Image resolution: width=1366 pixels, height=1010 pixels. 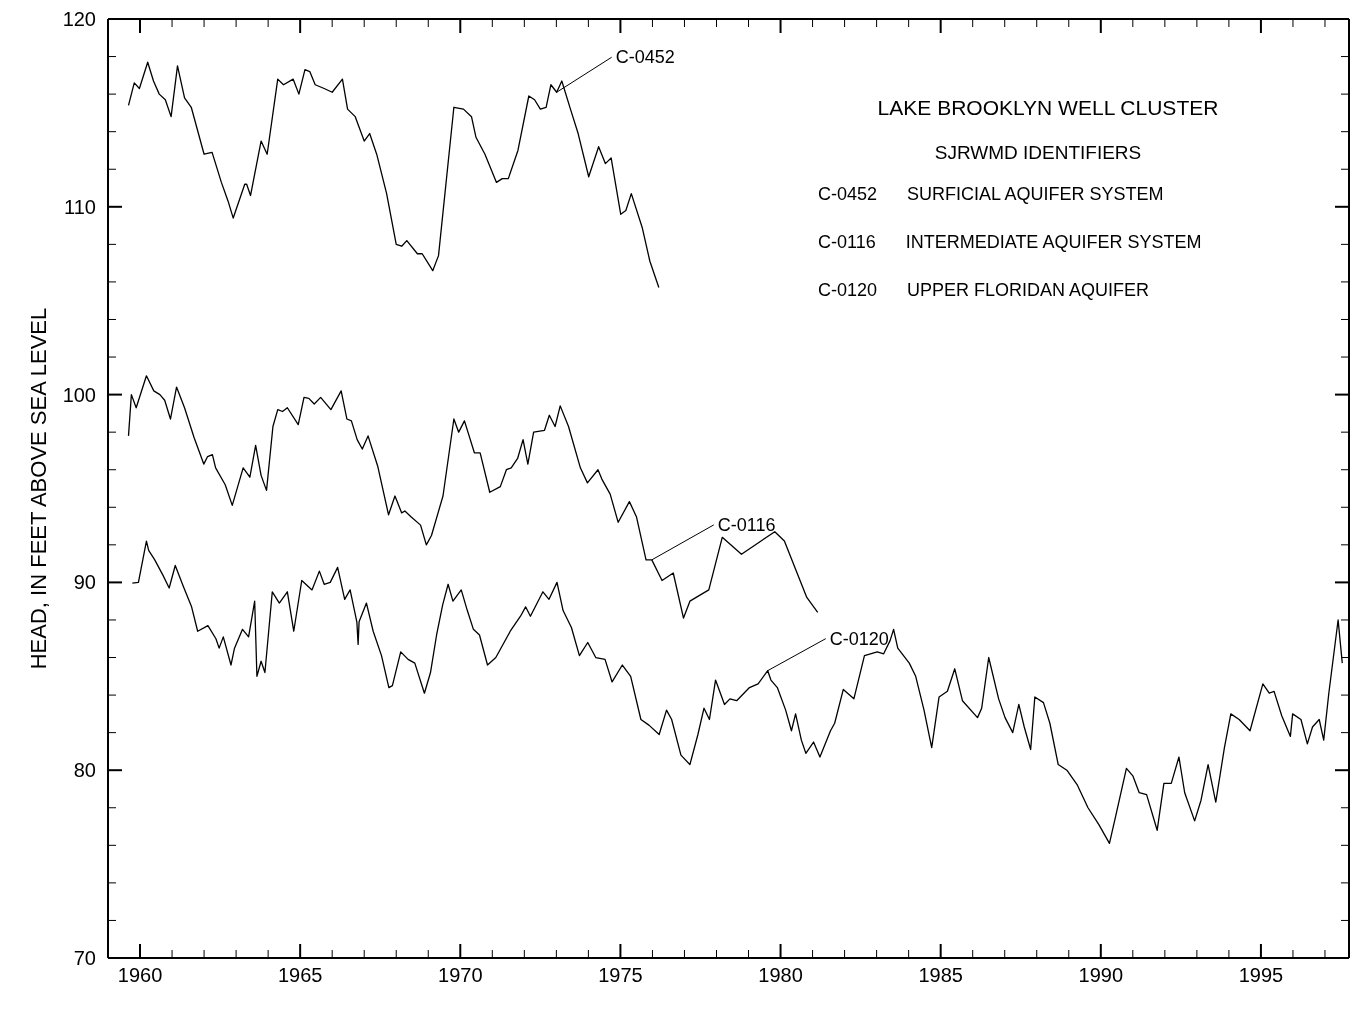 I want to click on y-tick-label: 90, so click(x=84, y=582).